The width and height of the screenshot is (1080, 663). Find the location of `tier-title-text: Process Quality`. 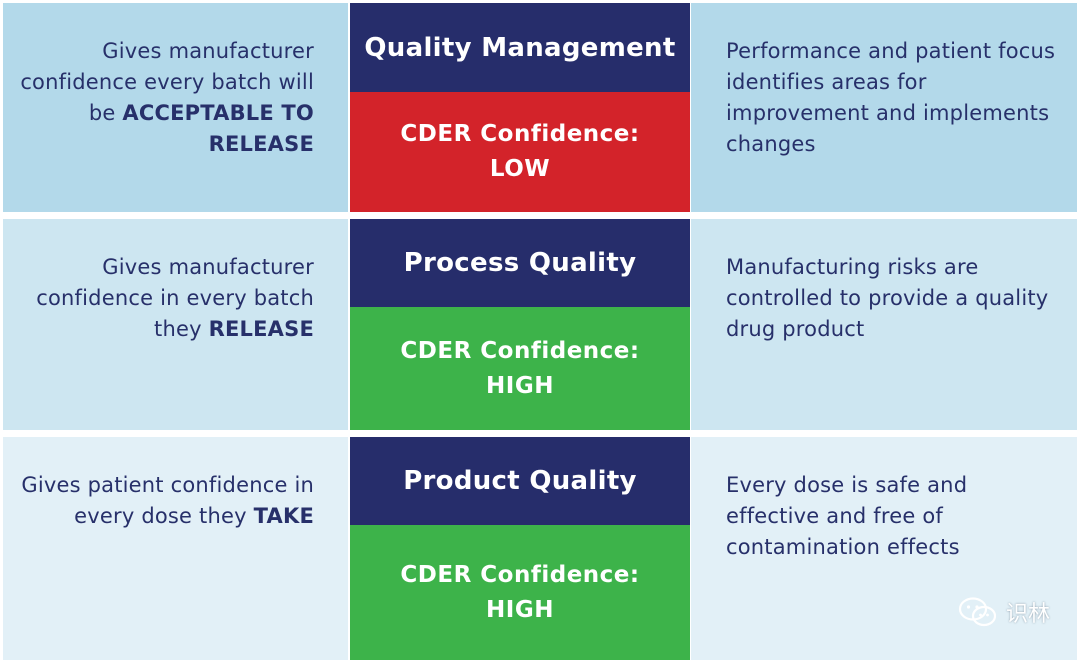

tier-title-text: Process Quality is located at coordinates (520, 263).